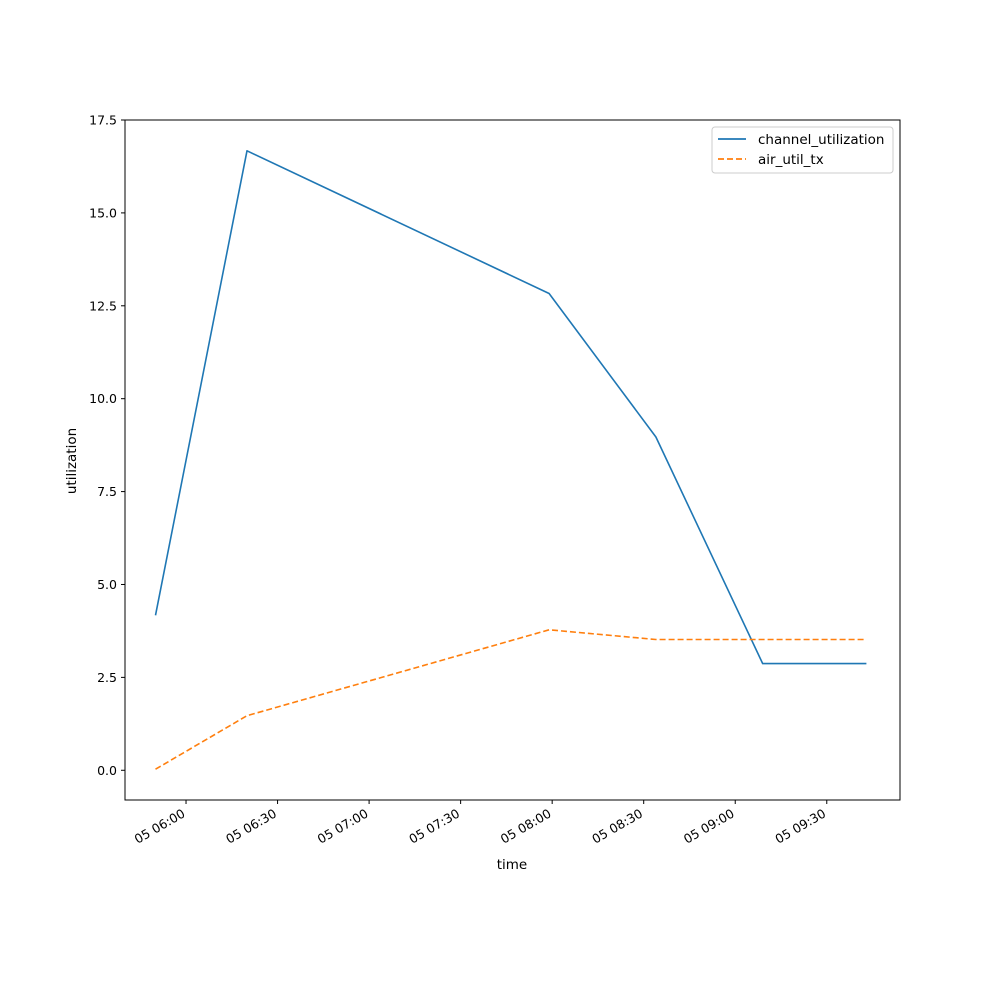 The height and width of the screenshot is (1000, 1000). What do you see at coordinates (511, 699) in the screenshot?
I see `series-line-air-util-tx` at bounding box center [511, 699].